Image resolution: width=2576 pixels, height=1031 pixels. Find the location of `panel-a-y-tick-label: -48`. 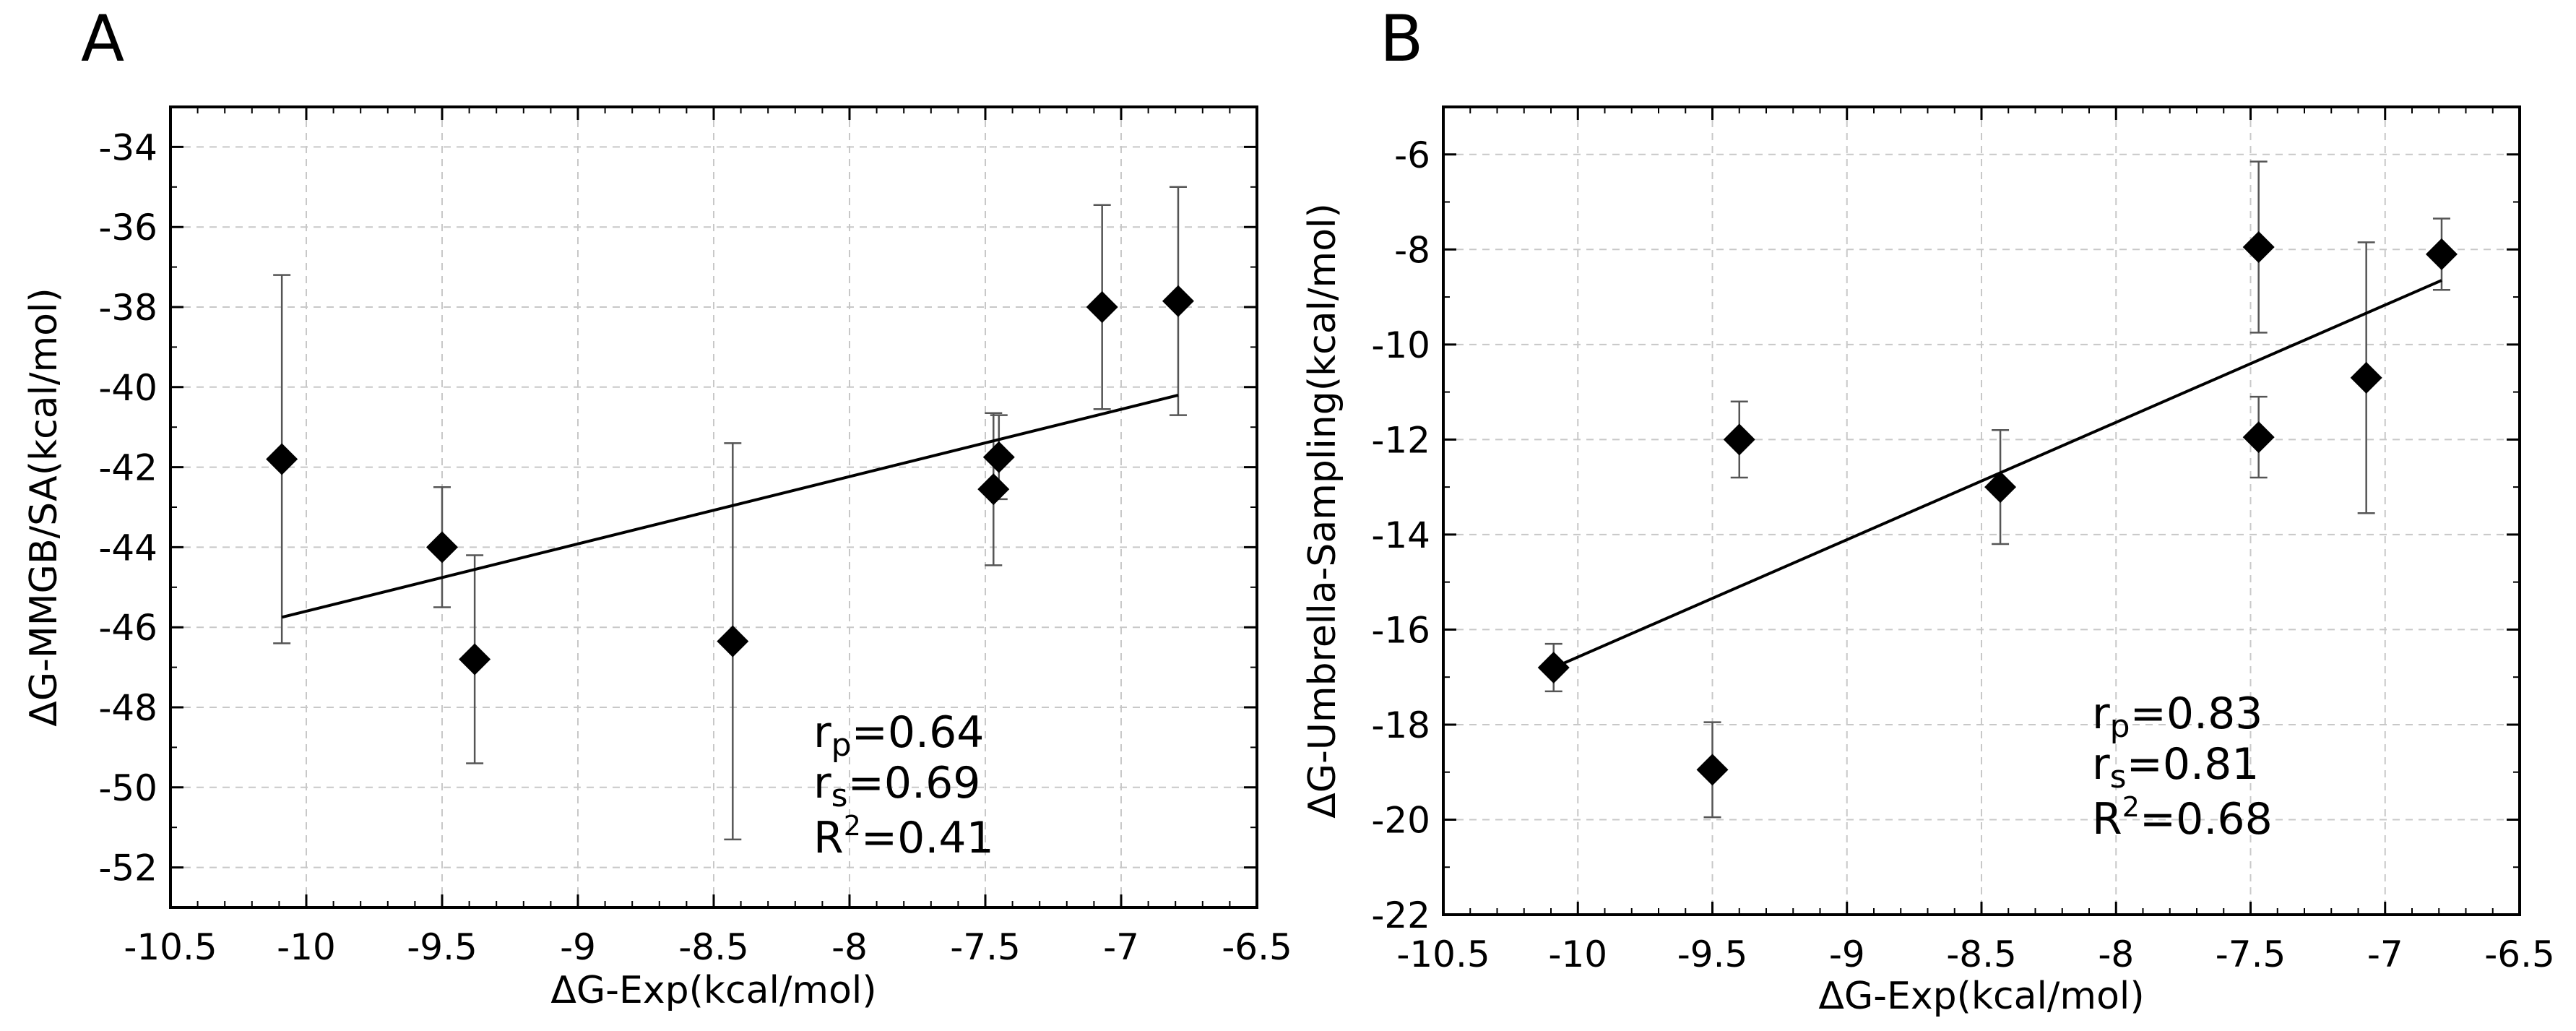

panel-a-y-tick-label: -48 is located at coordinates (128, 708).